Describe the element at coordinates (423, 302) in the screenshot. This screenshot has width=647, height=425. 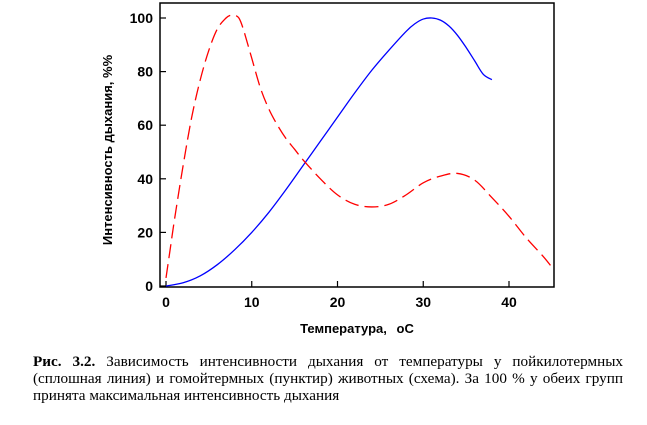
I see `x-tick-label-30: 30` at that location.